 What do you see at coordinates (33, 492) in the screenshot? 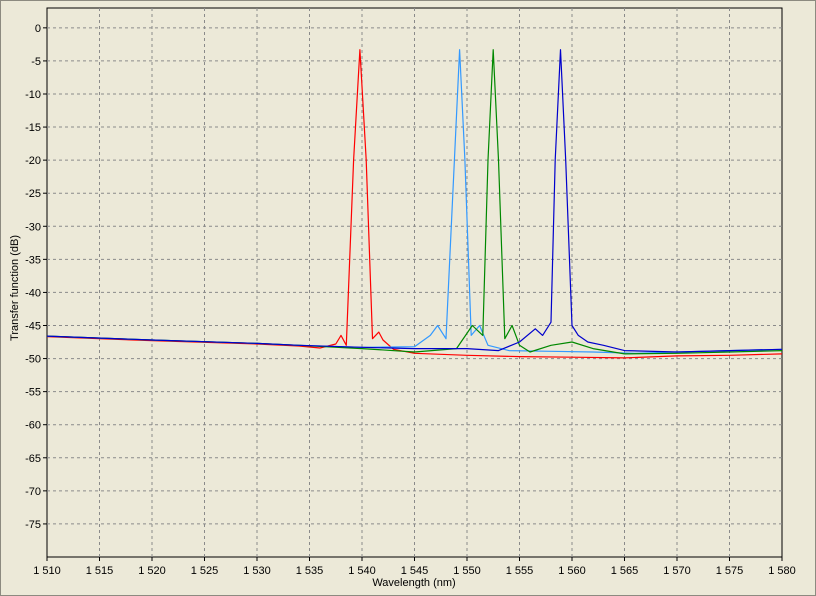
I see `y-tick-label: -70` at bounding box center [33, 492].